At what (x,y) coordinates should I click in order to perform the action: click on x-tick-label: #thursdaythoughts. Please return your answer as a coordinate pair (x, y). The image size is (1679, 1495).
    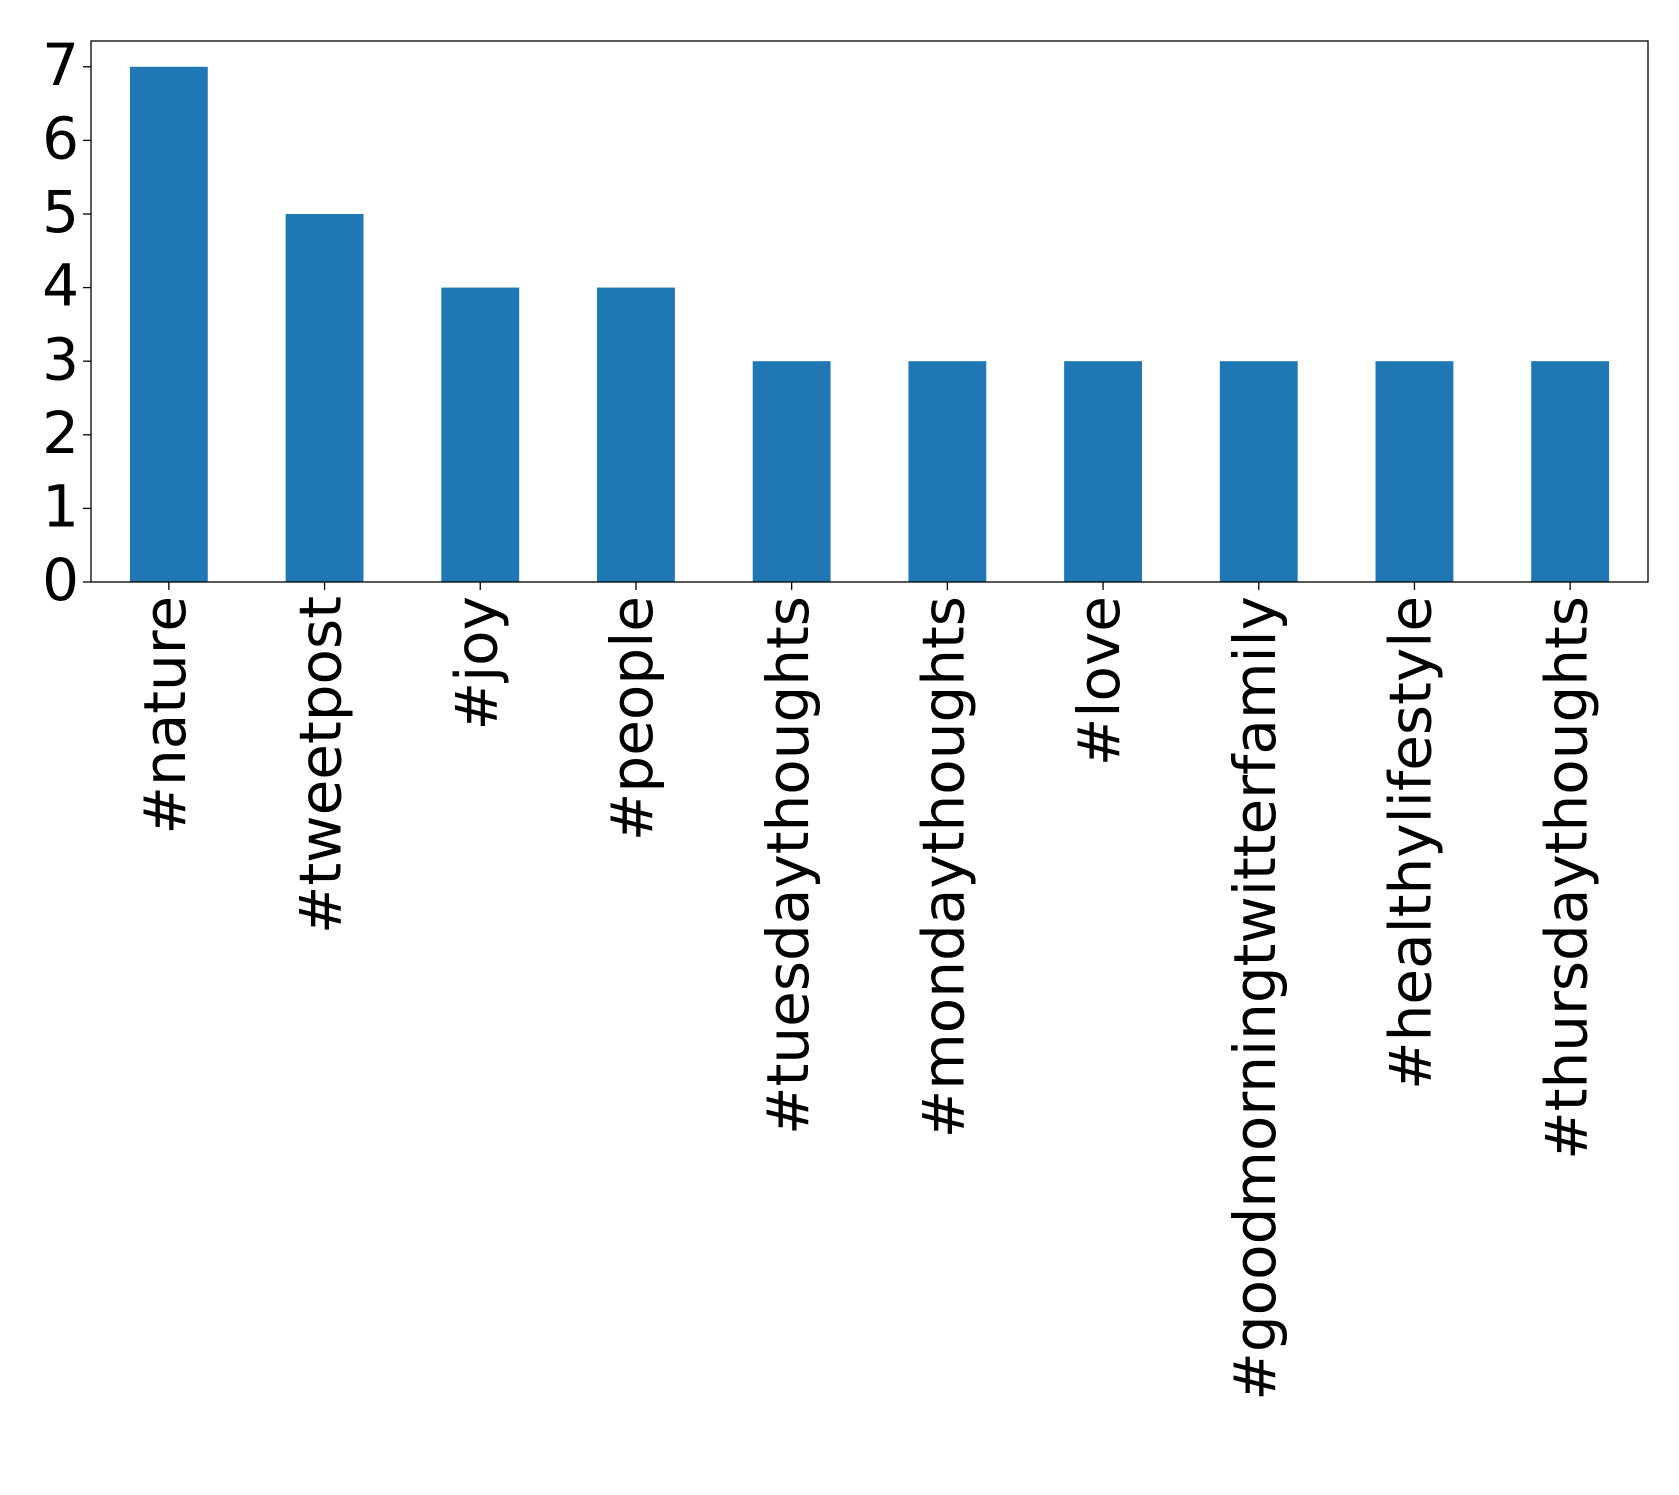
    Looking at the image, I should click on (1566, 878).